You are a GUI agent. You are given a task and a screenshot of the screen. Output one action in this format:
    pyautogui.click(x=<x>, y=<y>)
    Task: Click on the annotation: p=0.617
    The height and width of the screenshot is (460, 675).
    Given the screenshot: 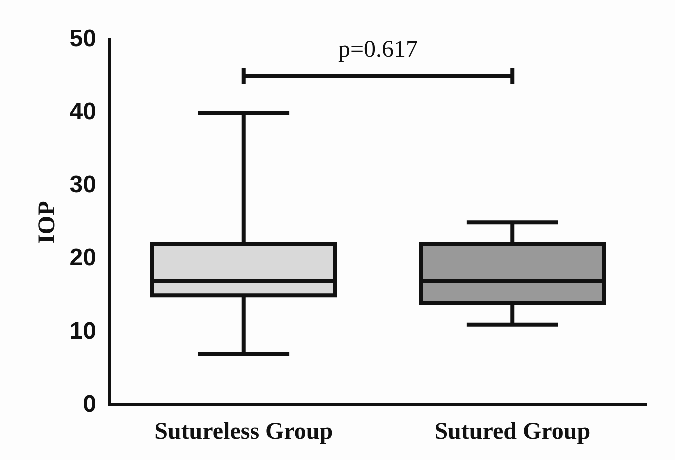 What is the action you would take?
    pyautogui.click(x=378, y=49)
    